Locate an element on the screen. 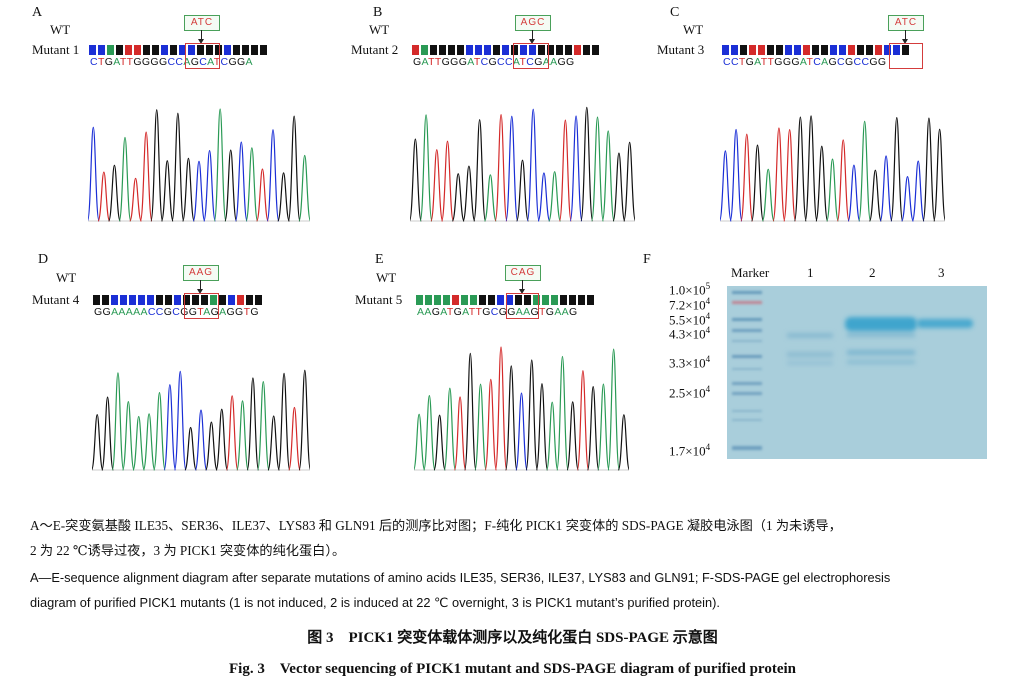 The height and width of the screenshot is (689, 1025). marker-size-label: 1.7×10⁴ is located at coordinates (690, 450).